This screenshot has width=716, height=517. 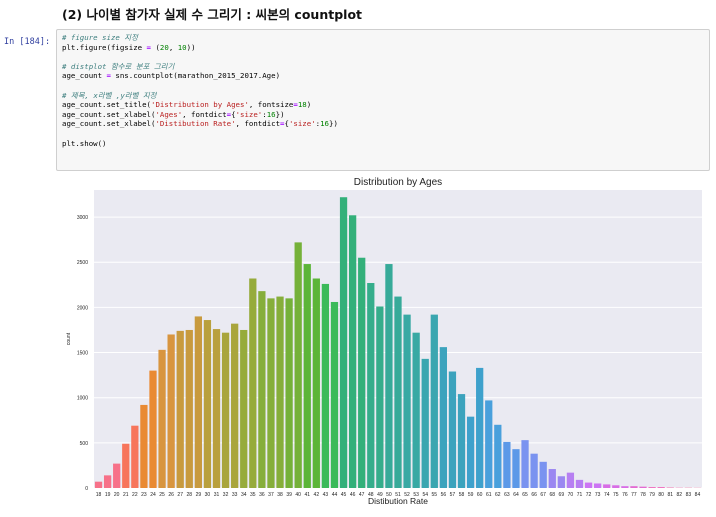 What do you see at coordinates (689, 495) in the screenshot?
I see `x-tick-label: 83` at bounding box center [689, 495].